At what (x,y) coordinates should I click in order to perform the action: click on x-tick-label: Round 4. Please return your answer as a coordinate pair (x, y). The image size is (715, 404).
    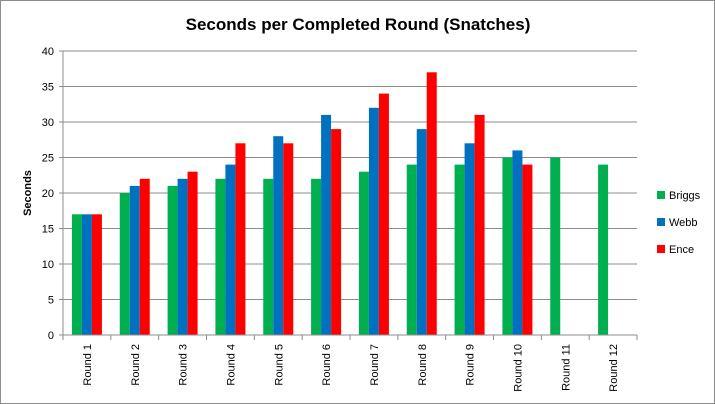
    Looking at the image, I should click on (231, 365).